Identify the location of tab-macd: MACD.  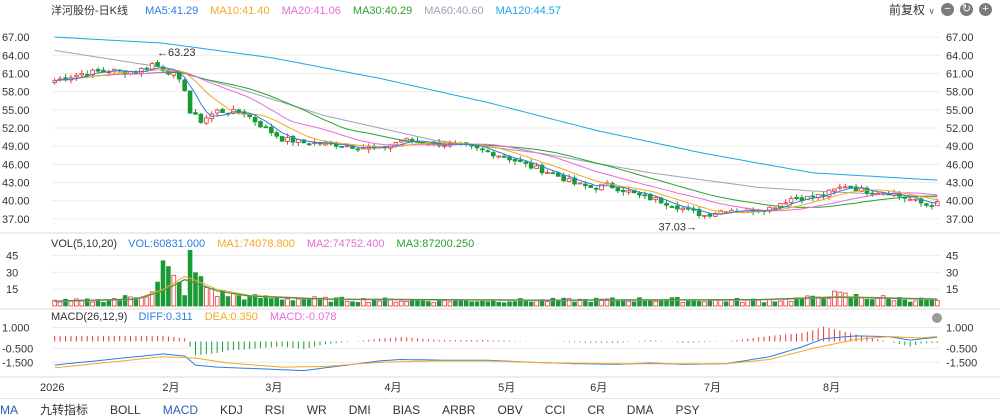
(180, 409).